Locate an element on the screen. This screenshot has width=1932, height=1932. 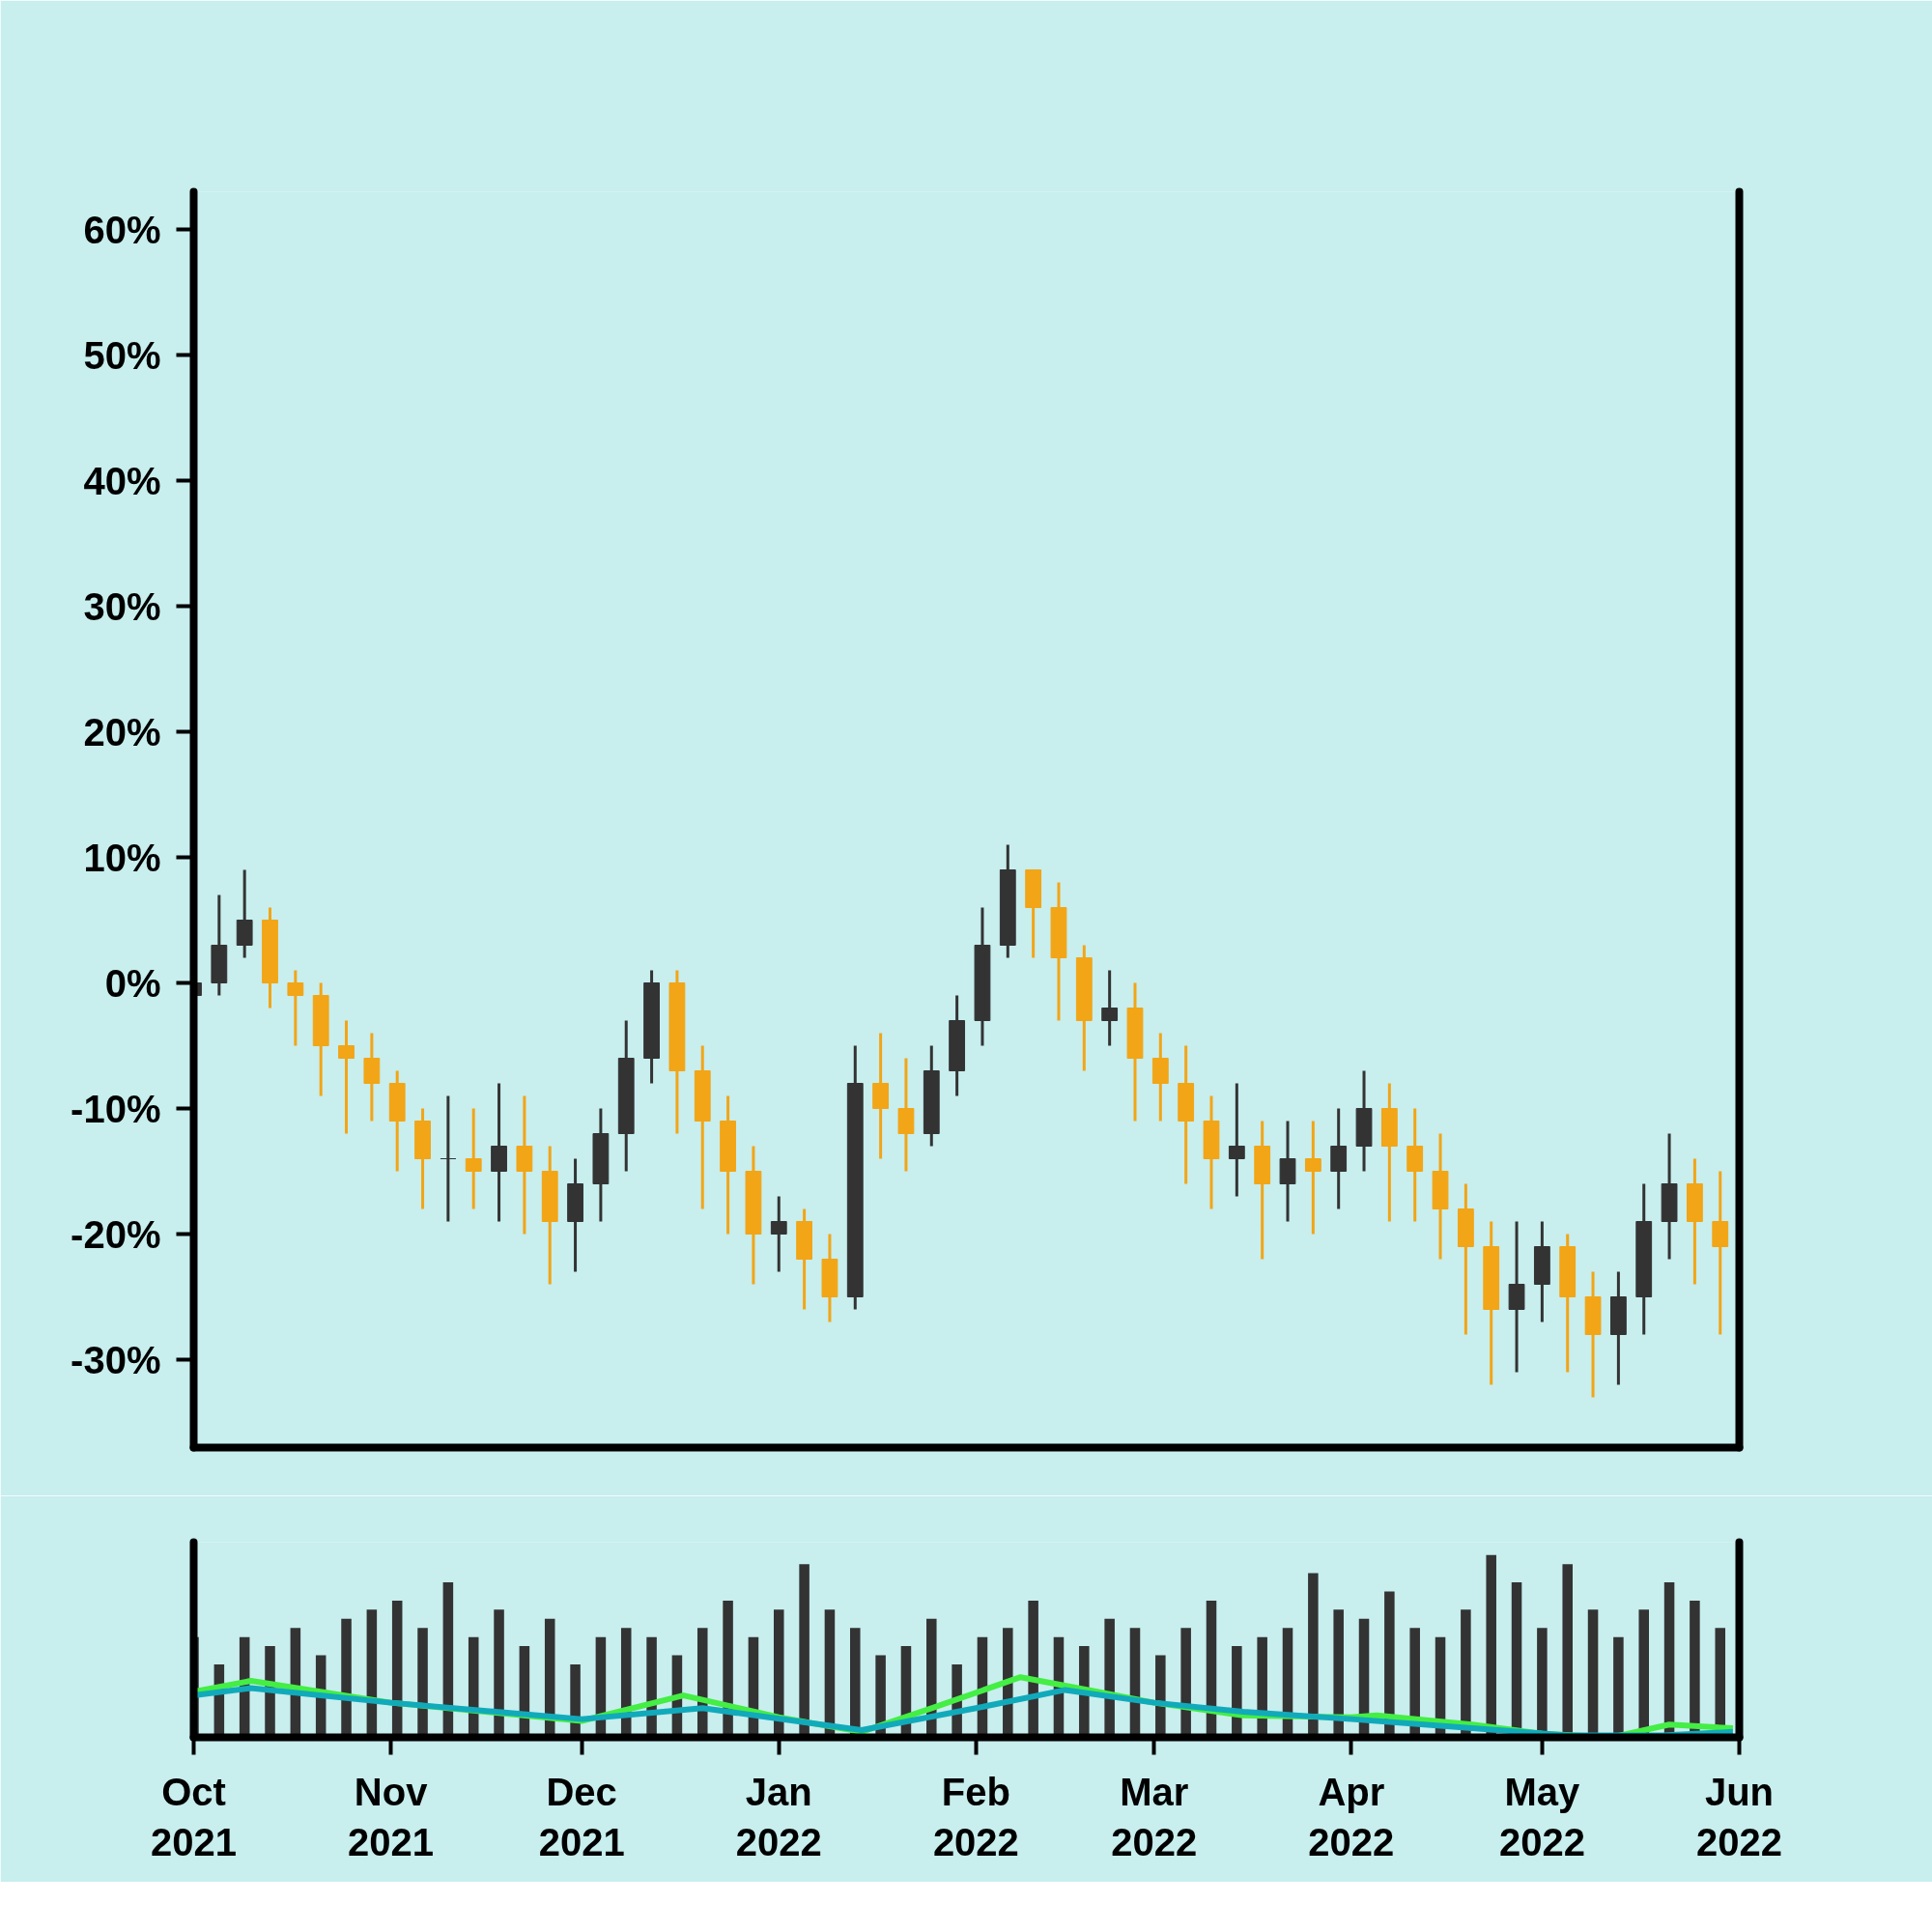
x-tick-label: Jun 2022 is located at coordinates (1739, 1817).